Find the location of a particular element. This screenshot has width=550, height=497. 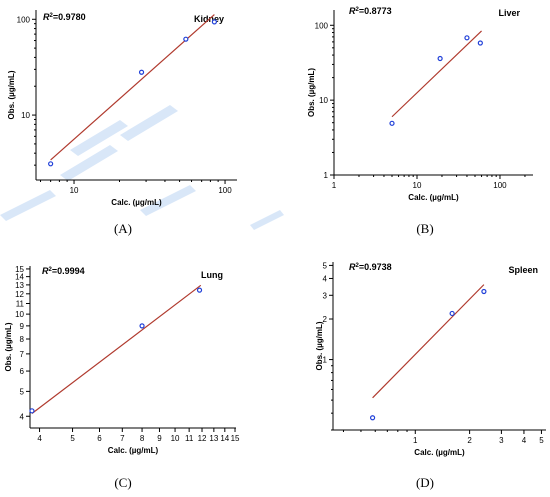

kidney-panel-letter: (A) is located at coordinates (123, 228).